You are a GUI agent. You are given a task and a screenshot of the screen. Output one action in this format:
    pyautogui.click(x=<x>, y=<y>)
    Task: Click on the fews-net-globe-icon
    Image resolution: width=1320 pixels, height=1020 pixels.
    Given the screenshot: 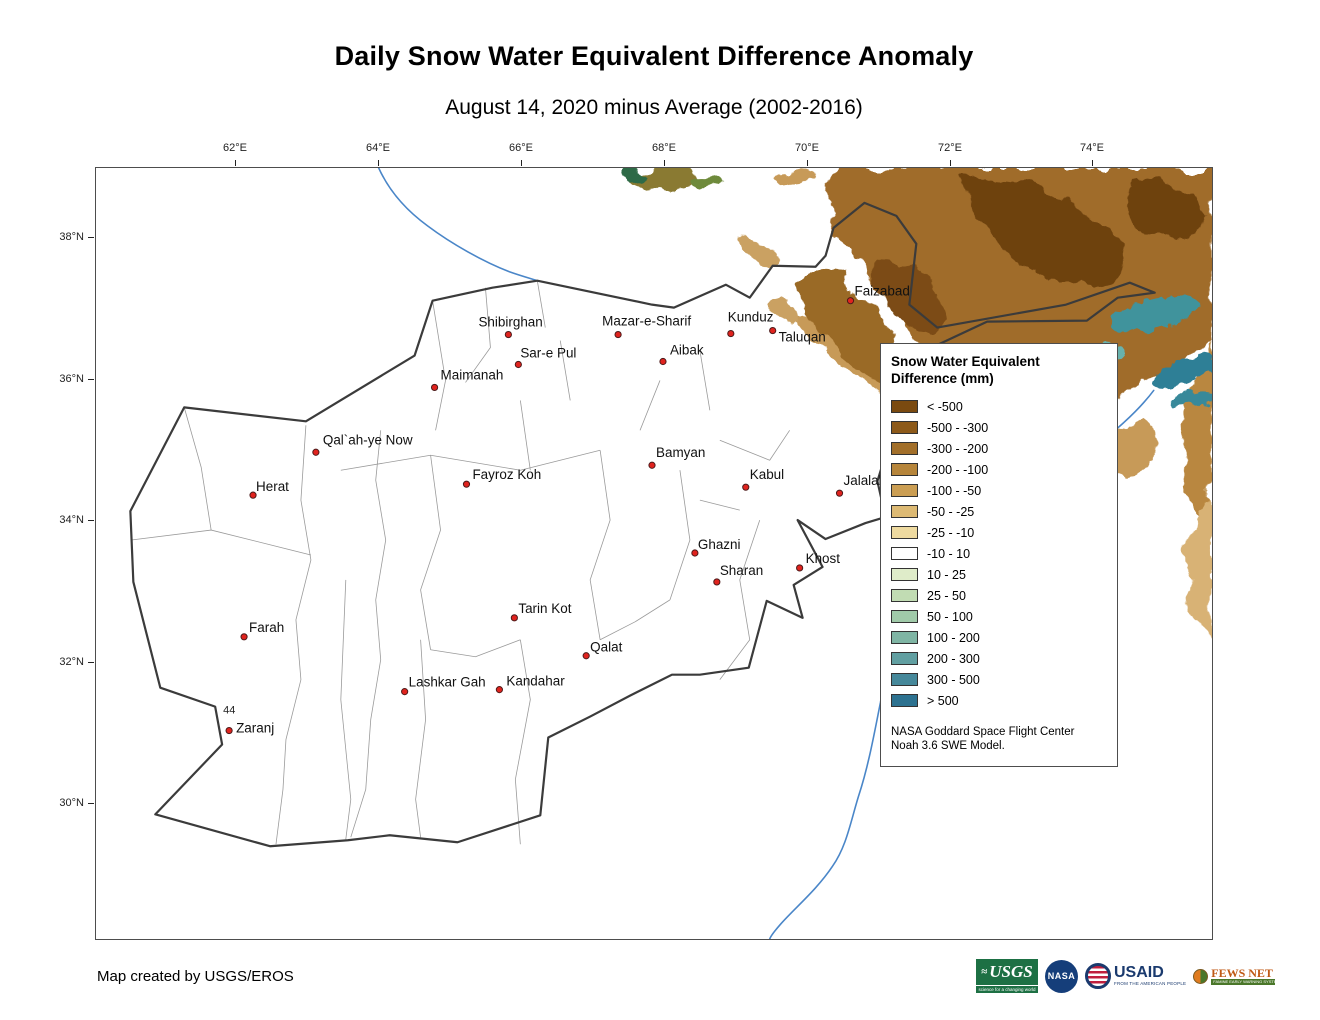 What is the action you would take?
    pyautogui.click(x=1201, y=976)
    